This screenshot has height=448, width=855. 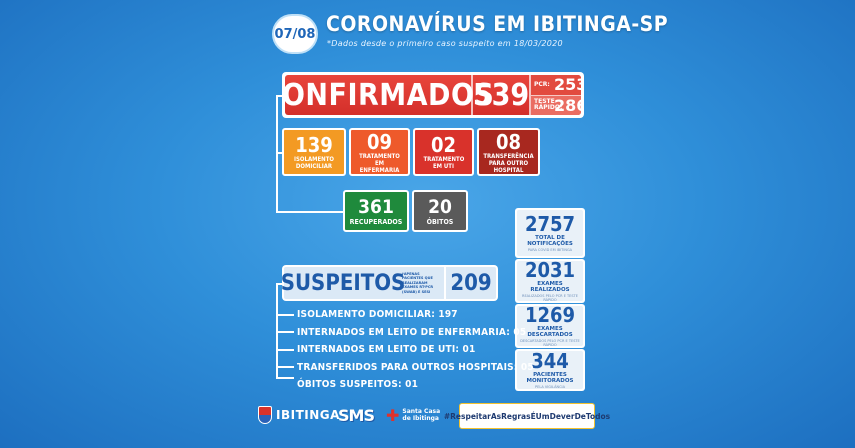 I want to click on status-transferencia: 08 TRANSFERÊNCIA PARA OUTRO HOSPITAL, so click(x=508, y=152).